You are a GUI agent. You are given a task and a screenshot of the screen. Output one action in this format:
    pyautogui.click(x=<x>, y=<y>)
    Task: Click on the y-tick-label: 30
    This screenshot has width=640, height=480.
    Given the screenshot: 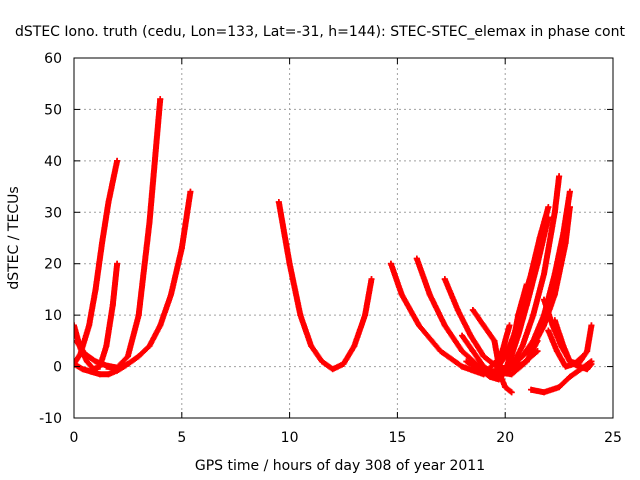 What is the action you would take?
    pyautogui.click(x=53, y=213)
    